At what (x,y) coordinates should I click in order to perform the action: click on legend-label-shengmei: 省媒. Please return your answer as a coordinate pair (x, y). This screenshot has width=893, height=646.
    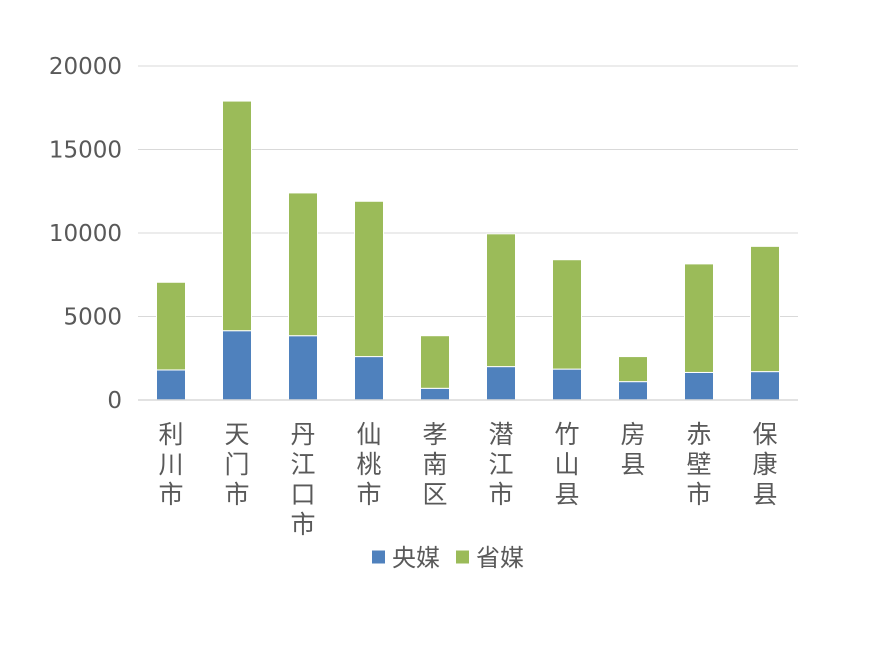
    Looking at the image, I should click on (500, 558).